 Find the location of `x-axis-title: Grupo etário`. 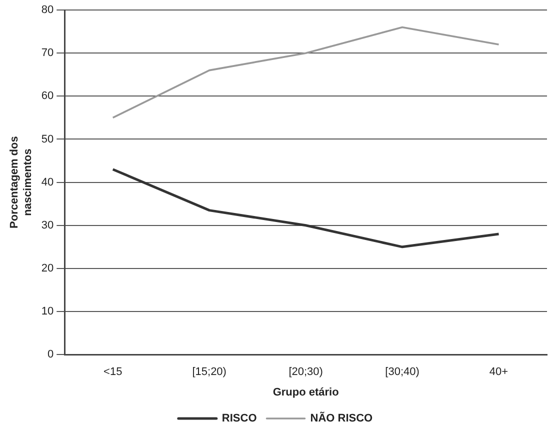

x-axis-title: Grupo etário is located at coordinates (306, 392).